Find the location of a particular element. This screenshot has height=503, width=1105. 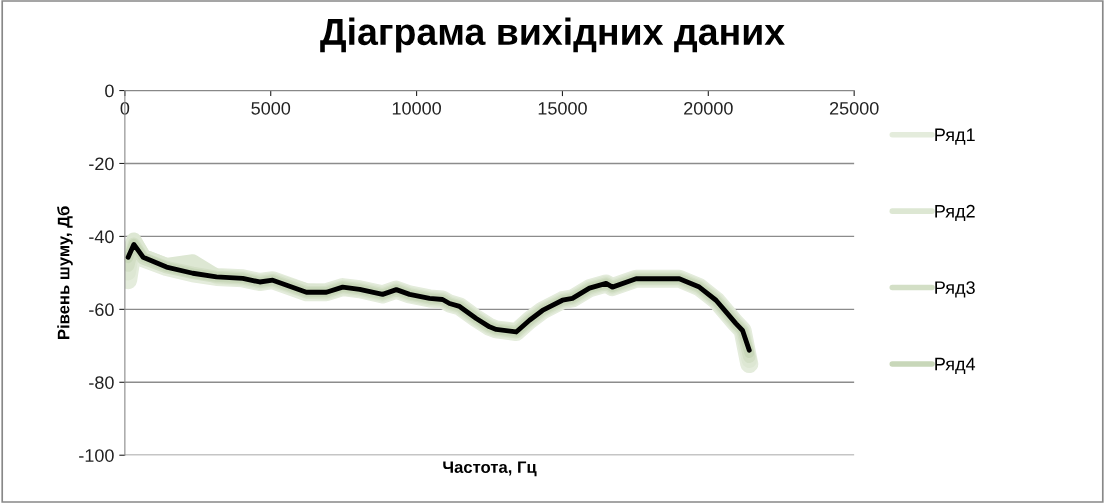

x-tick-label: 5000 is located at coordinates (271, 108).